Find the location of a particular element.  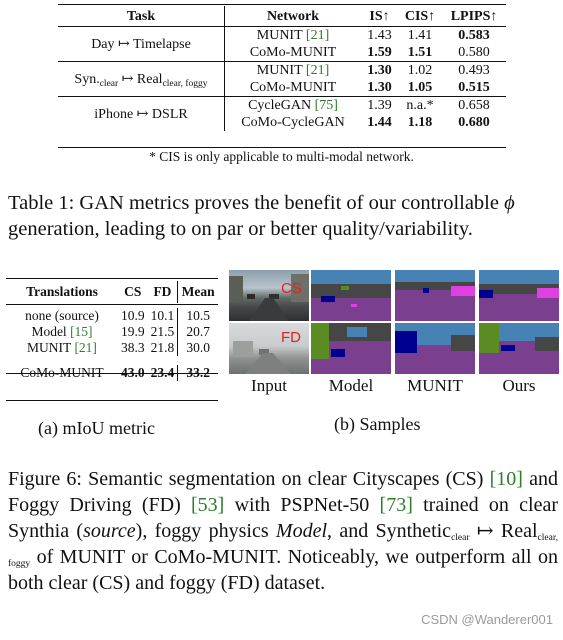

cs-value: 38.3 is located at coordinates (132, 347).